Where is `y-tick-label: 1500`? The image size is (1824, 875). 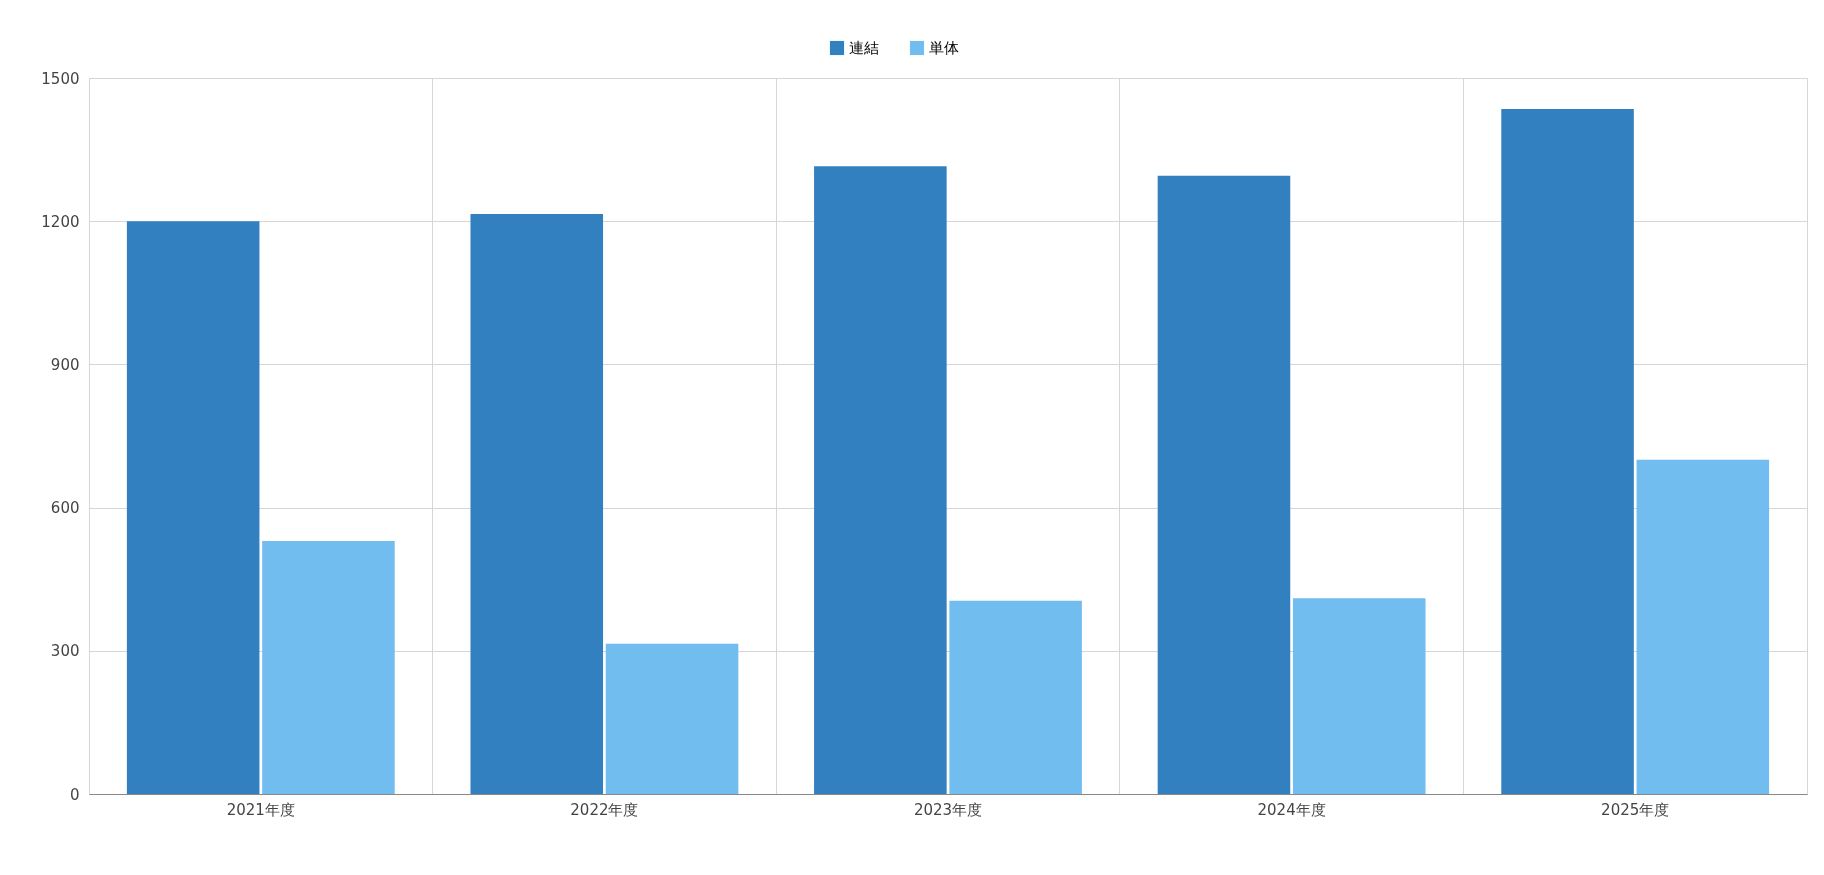 y-tick-label: 1500 is located at coordinates (60, 78).